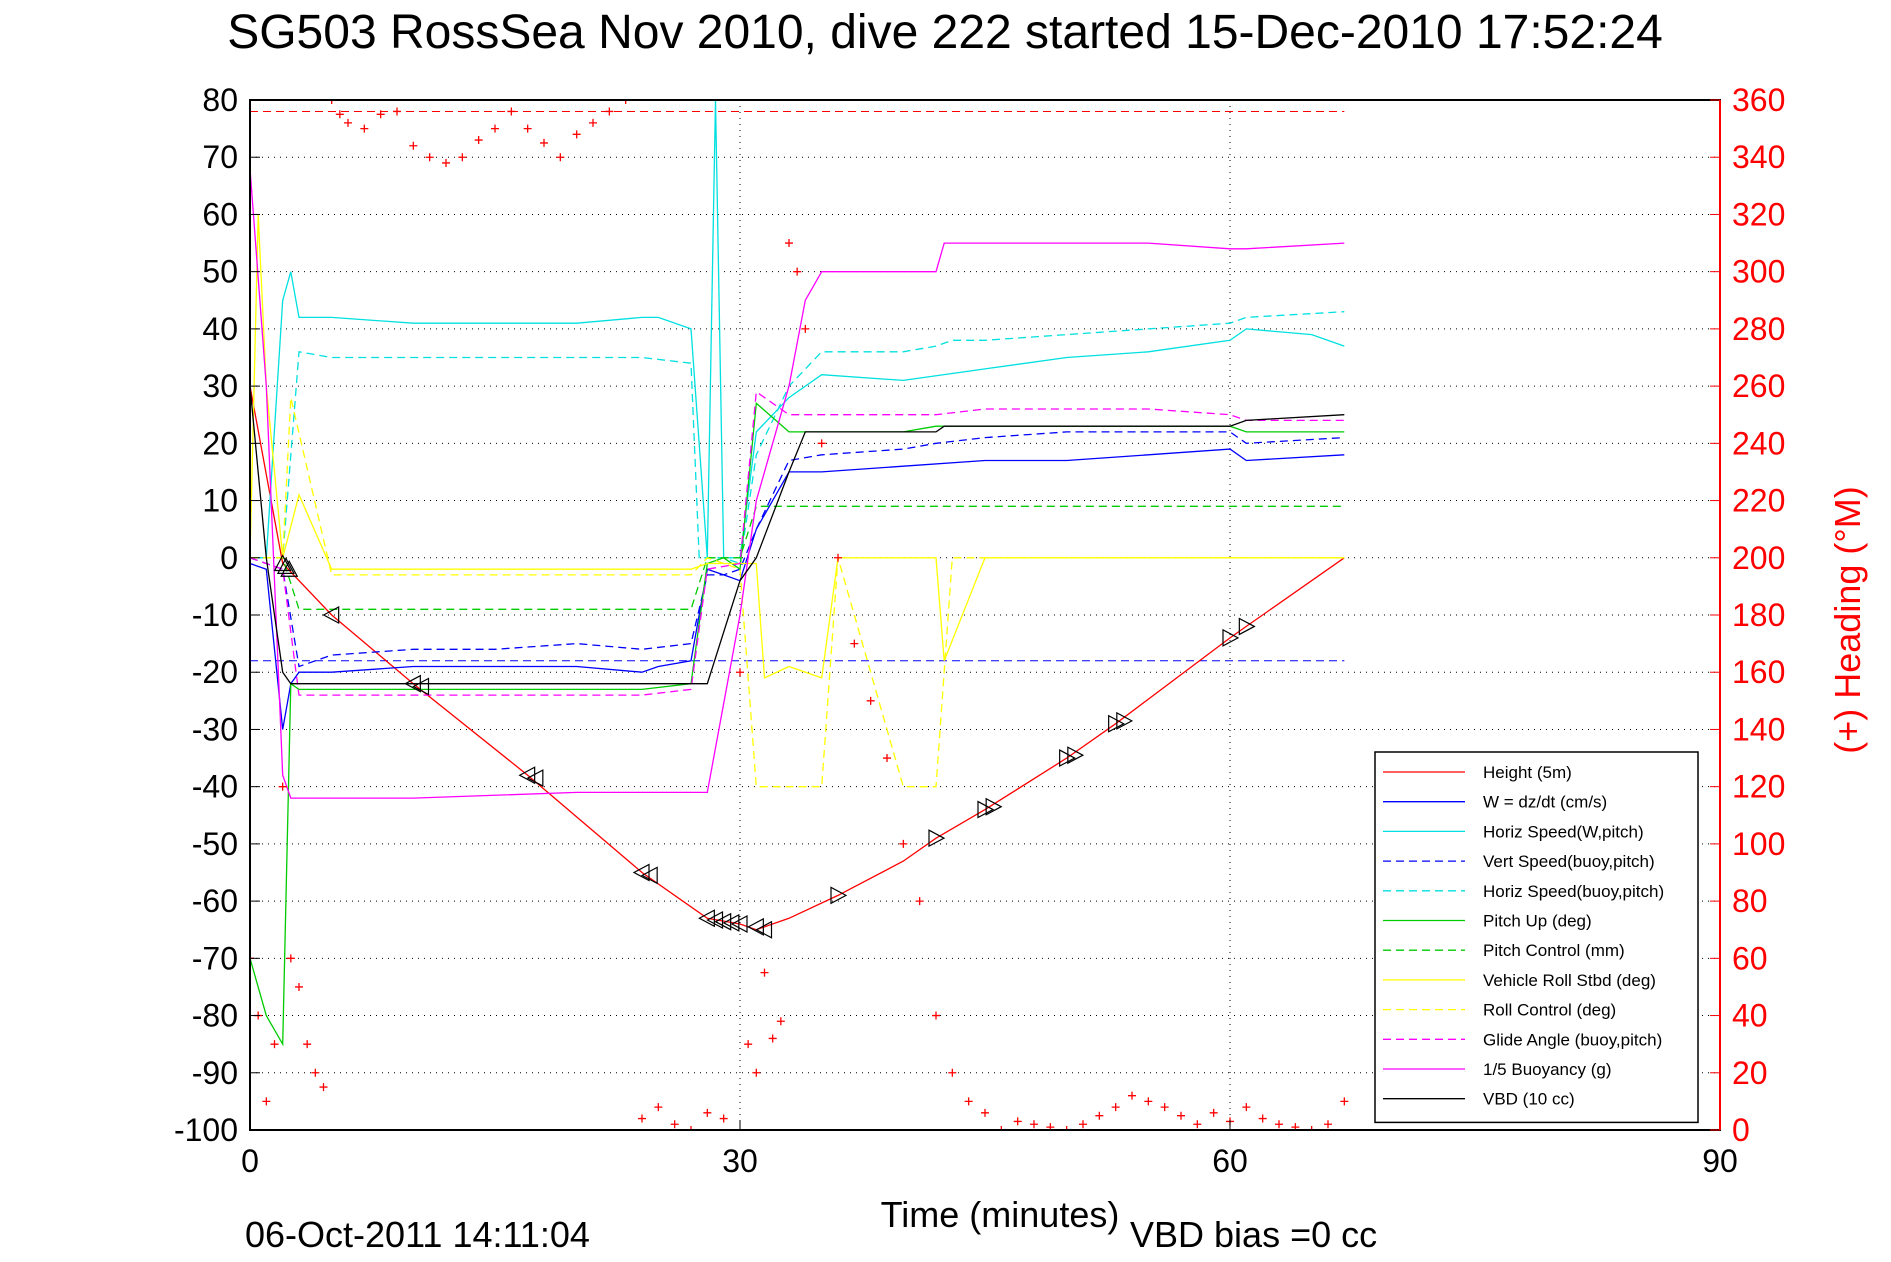 This screenshot has width=1891, height=1262. Describe the element at coordinates (1758, 729) in the screenshot. I see `y2-tick-label: 140` at that location.